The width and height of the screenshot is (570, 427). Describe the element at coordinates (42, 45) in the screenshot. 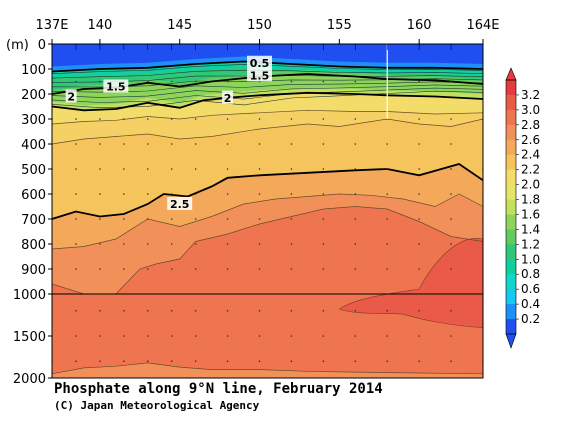

I see `y-tick-label: 0` at that location.